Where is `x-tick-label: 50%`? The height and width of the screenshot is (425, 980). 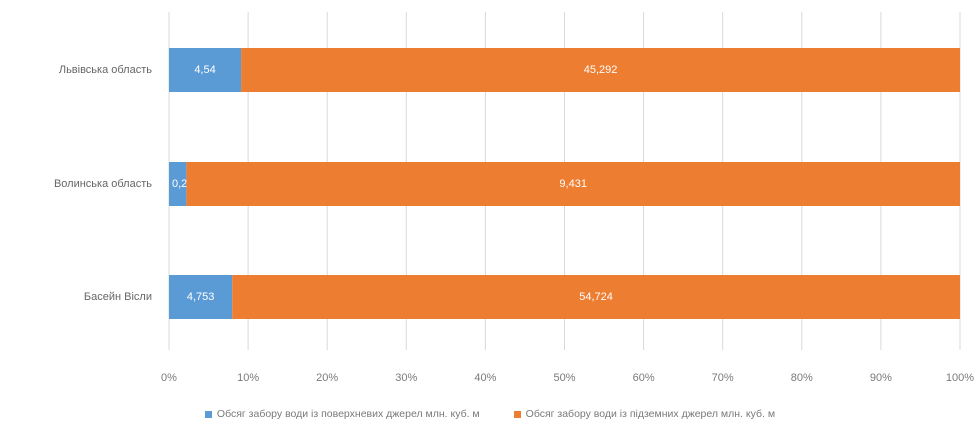 x-tick-label: 50% is located at coordinates (564, 378).